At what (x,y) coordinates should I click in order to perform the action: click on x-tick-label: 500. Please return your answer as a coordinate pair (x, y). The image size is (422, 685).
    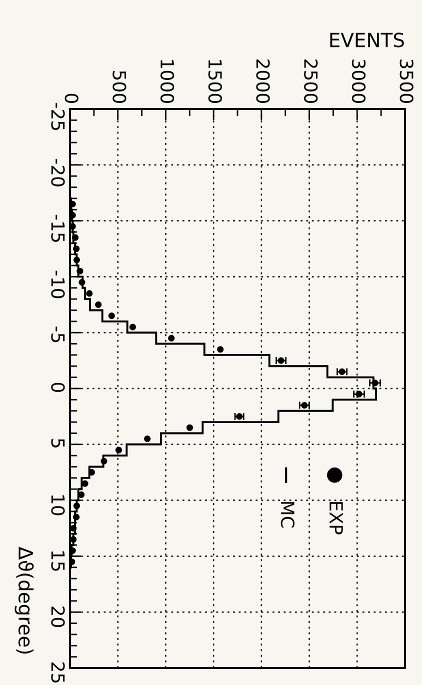
    Looking at the image, I should click on (119, 87).